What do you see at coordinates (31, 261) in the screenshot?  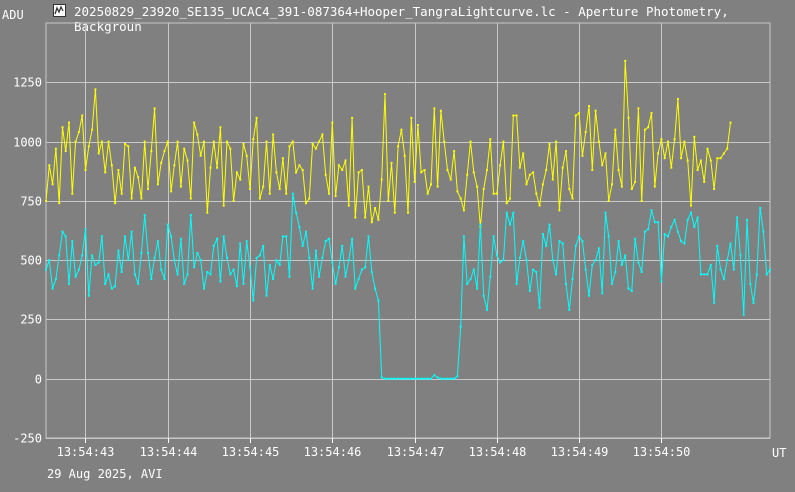 I see `y-tick-label: 500` at bounding box center [31, 261].